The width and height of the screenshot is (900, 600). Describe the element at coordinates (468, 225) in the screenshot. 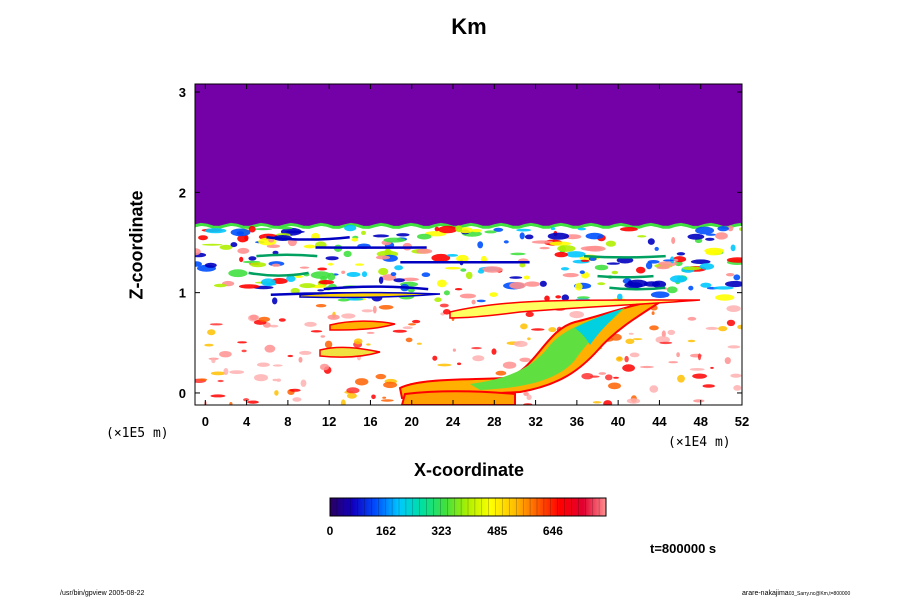

I see `layer-boundary` at that location.